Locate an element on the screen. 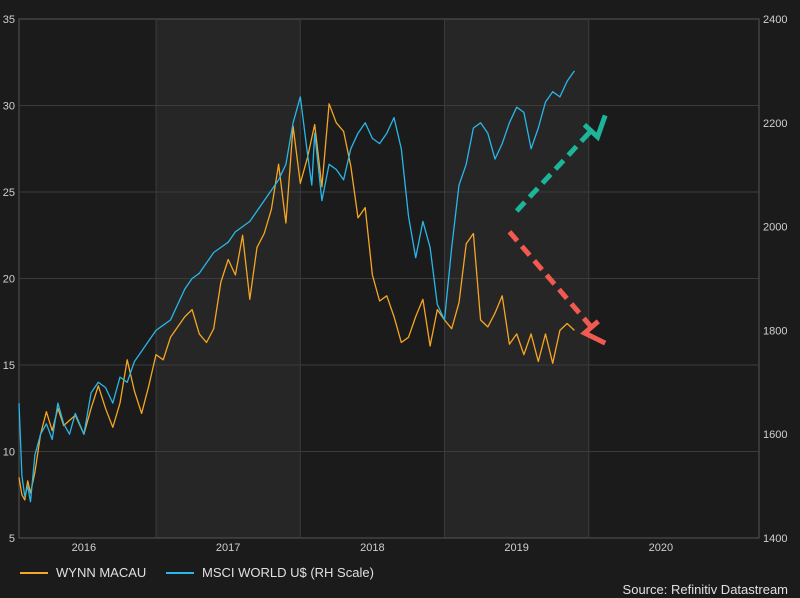 This screenshot has height=598, width=800. source-note: Source: Refinitiv Datastream is located at coordinates (705, 589).